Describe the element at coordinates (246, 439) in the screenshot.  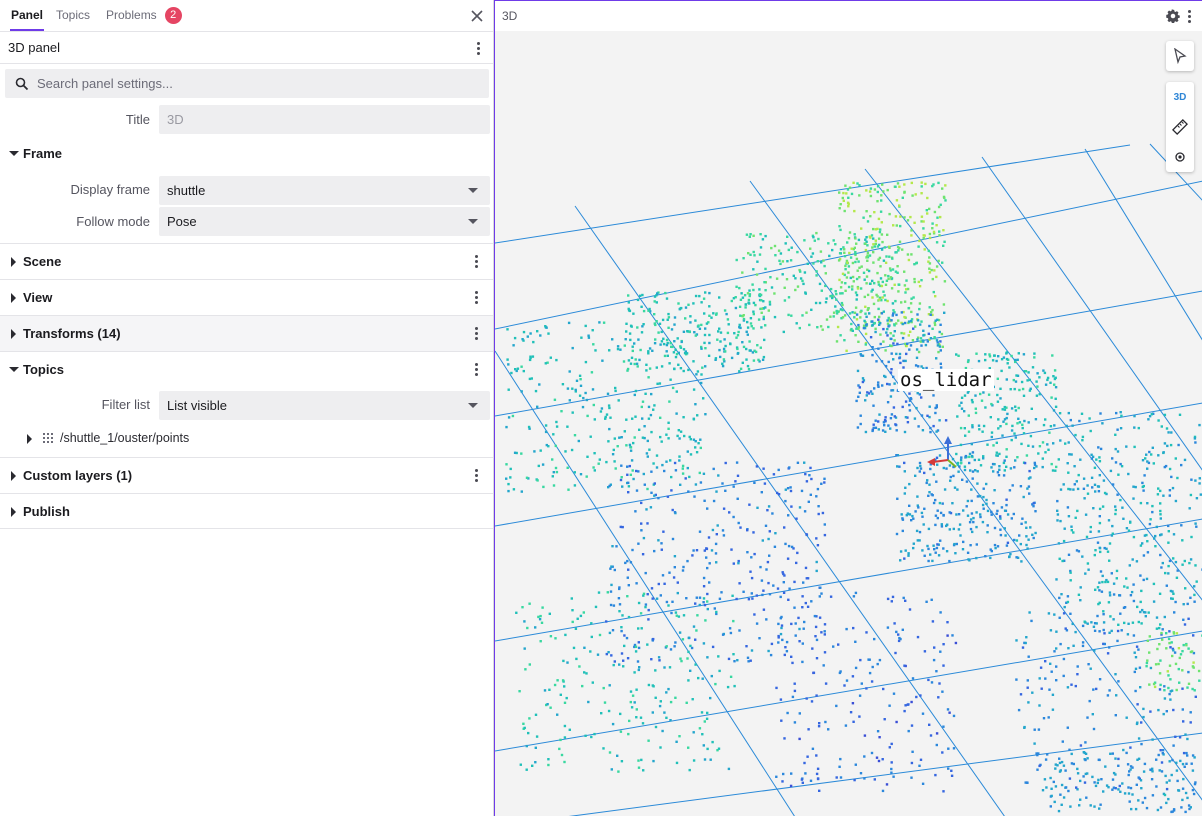
I see `topic-row: /shuttle_1/ouster/points` at that location.